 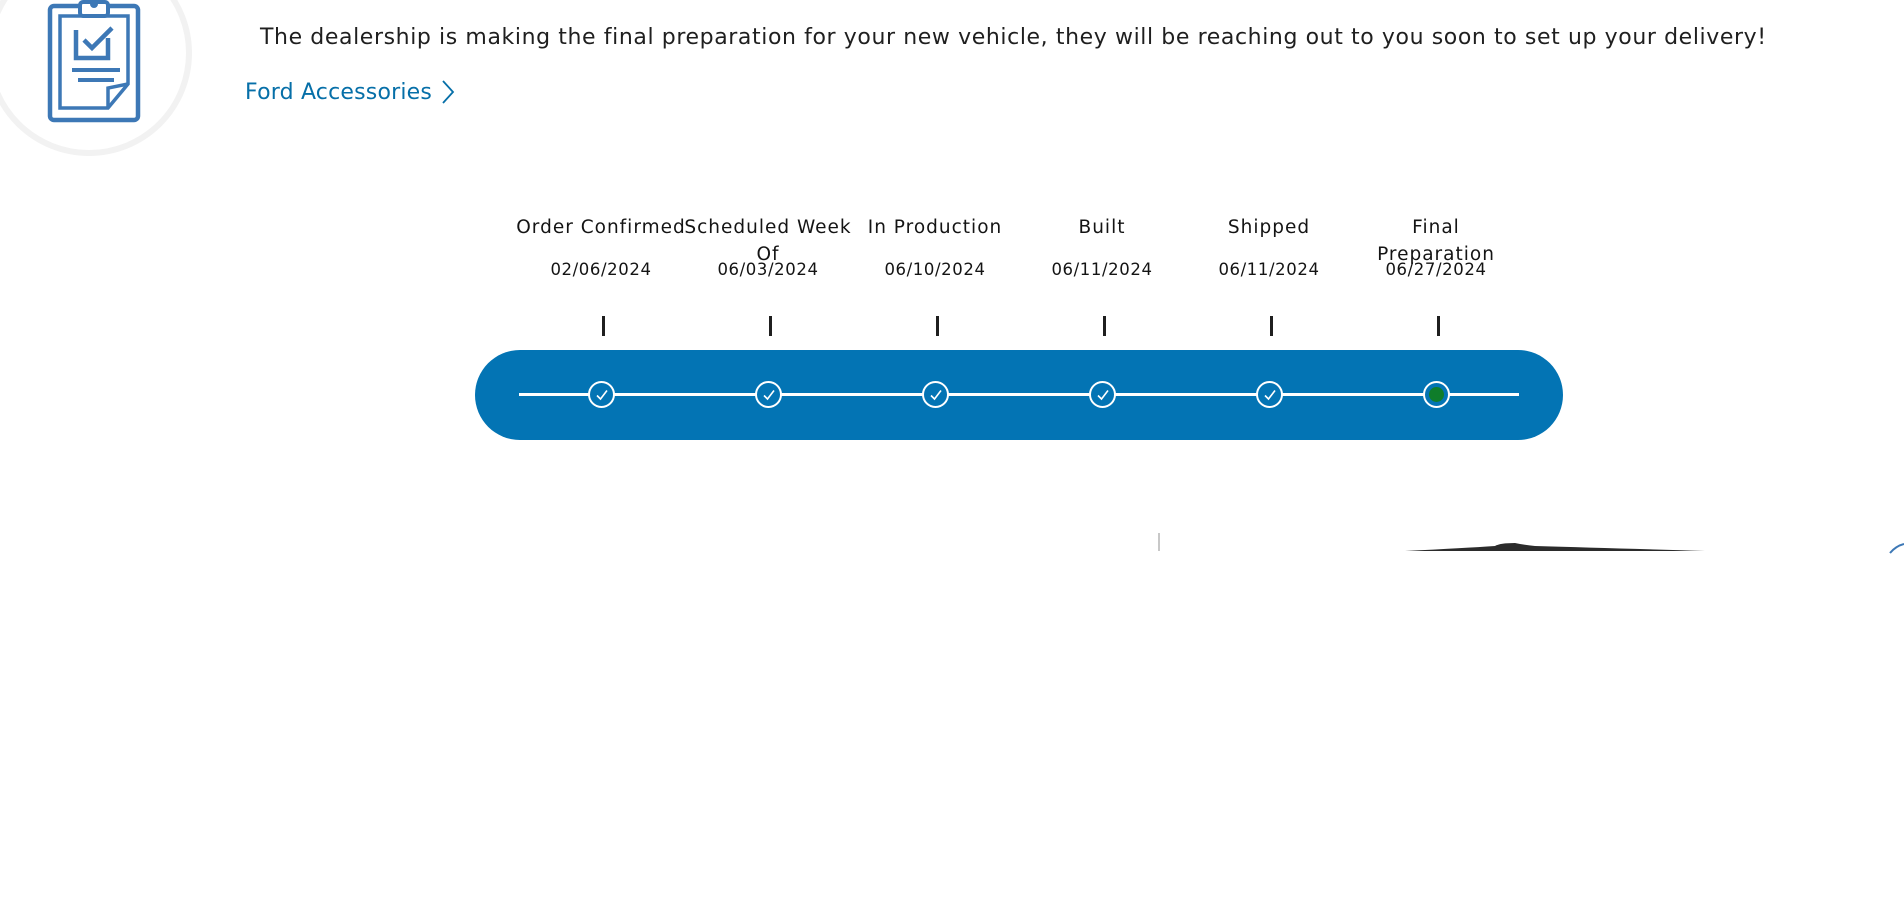 I want to click on stage-name: Built, so click(x=1102, y=227).